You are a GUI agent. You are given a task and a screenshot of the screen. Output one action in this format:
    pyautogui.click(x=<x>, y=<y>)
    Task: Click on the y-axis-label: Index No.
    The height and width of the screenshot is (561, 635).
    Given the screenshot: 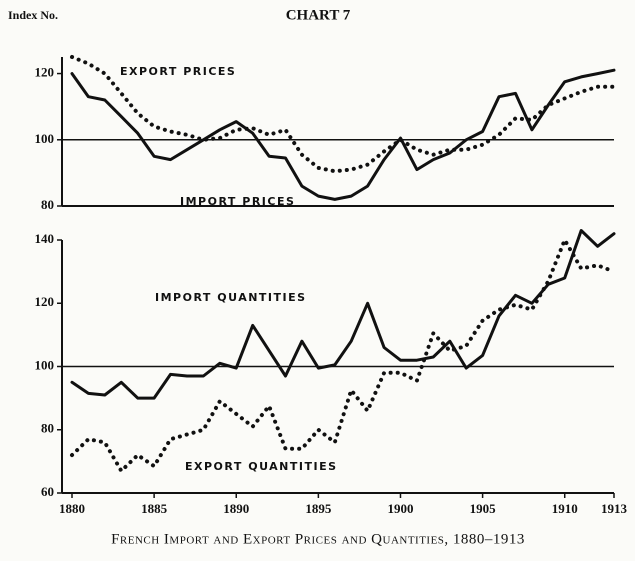 What is the action you would take?
    pyautogui.click(x=33, y=15)
    